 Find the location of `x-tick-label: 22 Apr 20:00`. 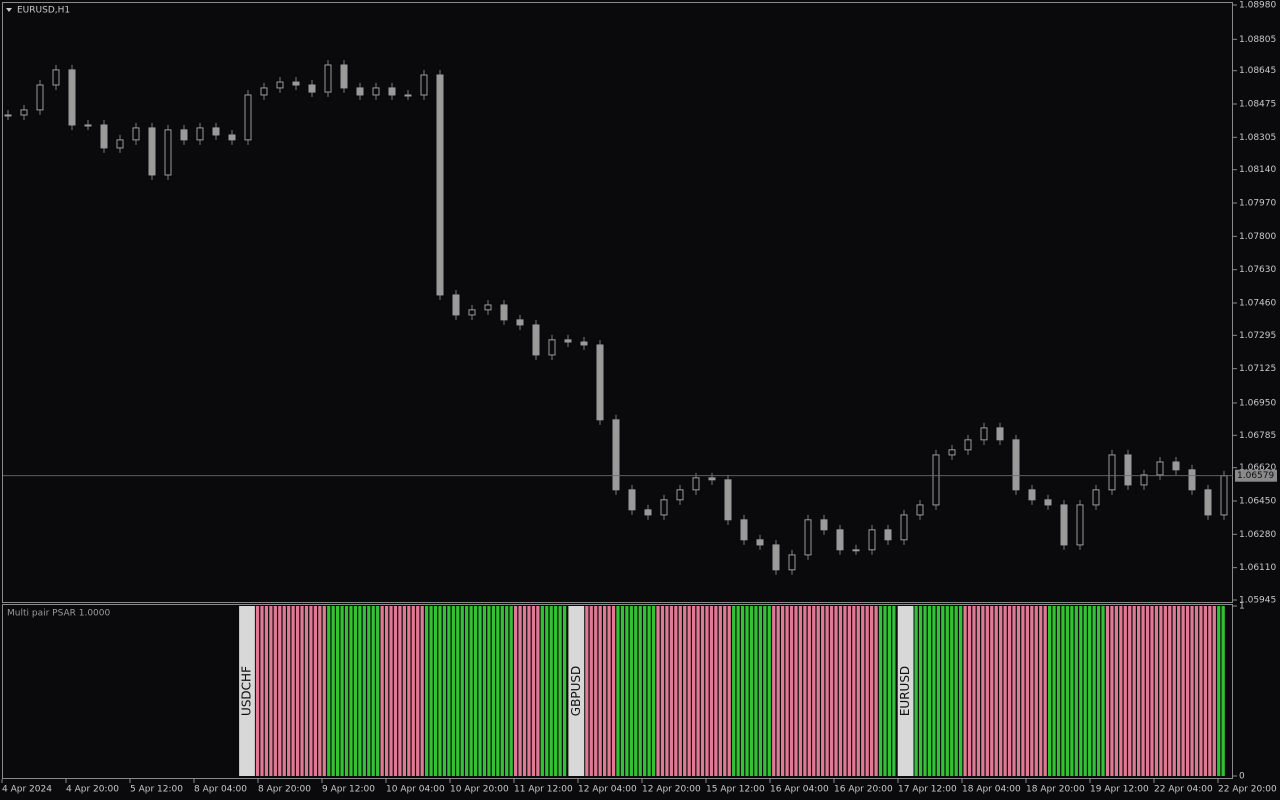

x-tick-label: 22 Apr 20:00 is located at coordinates (1247, 790).